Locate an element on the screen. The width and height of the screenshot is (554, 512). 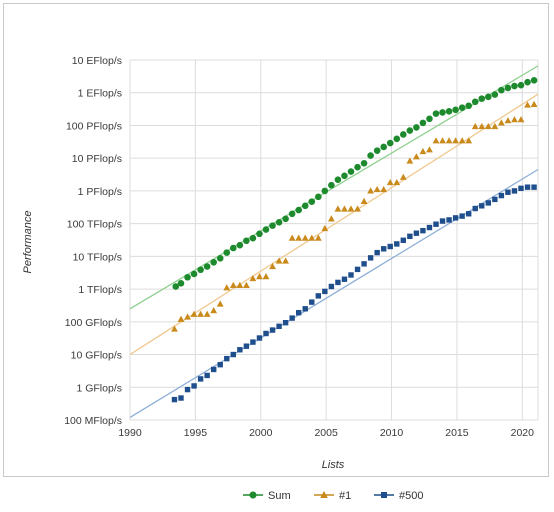
y-tick-label: 10 EFlop/s is located at coordinates (97, 61).